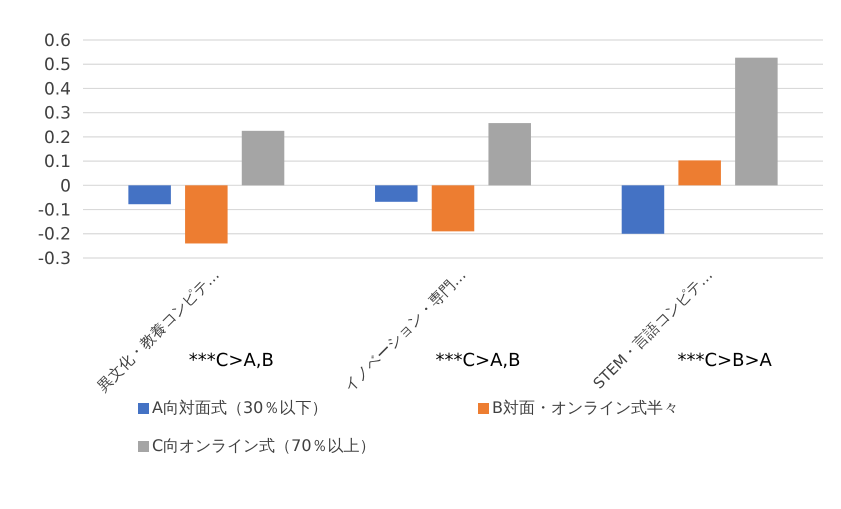  Describe the element at coordinates (54, 210) in the screenshot. I see `y-tick-label: -0.1` at that location.